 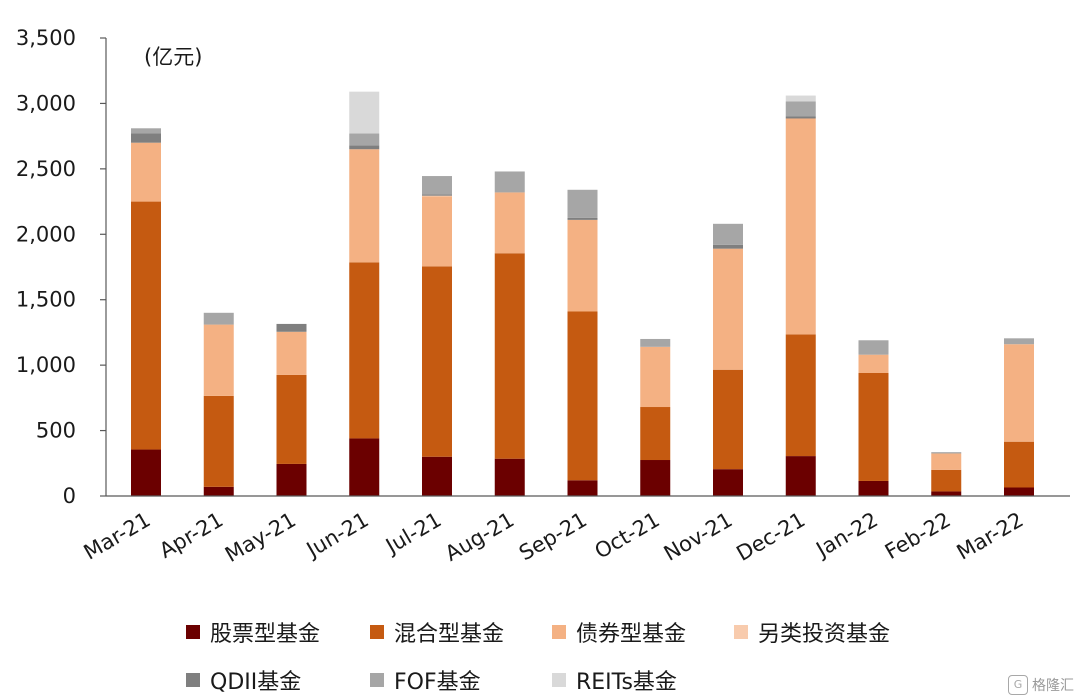 I want to click on x-tick-label: Mar-21, so click(x=117, y=536).